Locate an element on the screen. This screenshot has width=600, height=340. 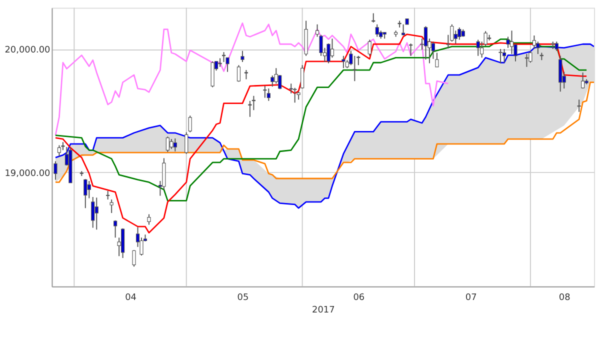
y-tick-label: 19,000.00 is located at coordinates (27, 173).